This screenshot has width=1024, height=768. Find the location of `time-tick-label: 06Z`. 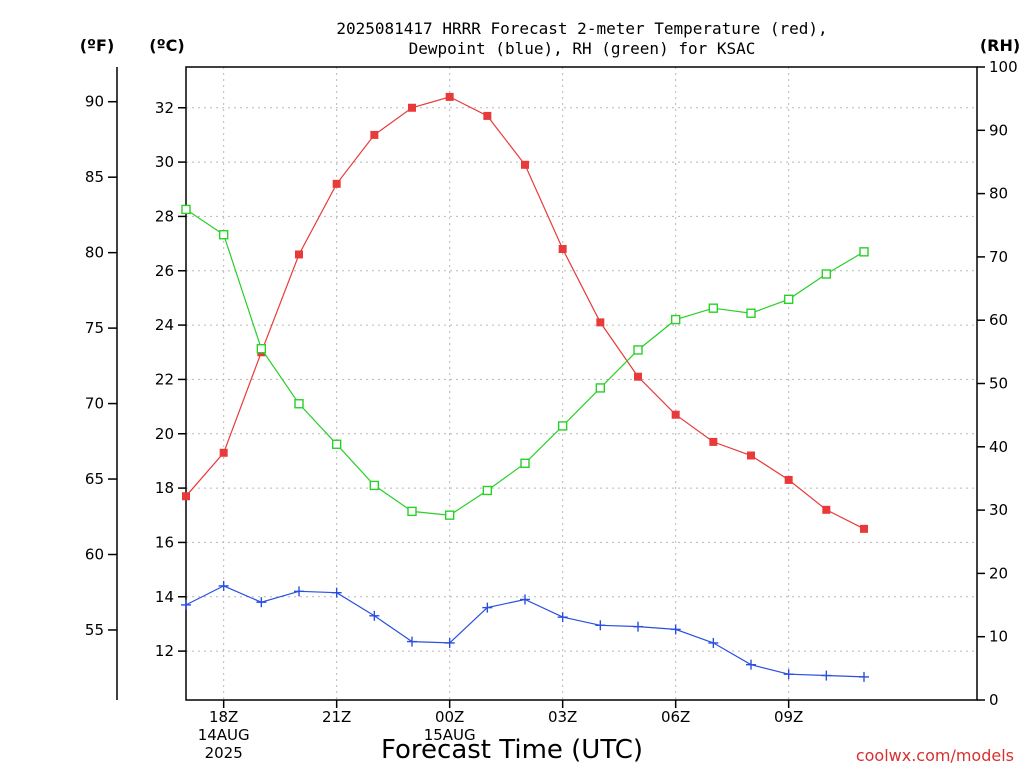

time-tick-label: 06Z is located at coordinates (675, 717).